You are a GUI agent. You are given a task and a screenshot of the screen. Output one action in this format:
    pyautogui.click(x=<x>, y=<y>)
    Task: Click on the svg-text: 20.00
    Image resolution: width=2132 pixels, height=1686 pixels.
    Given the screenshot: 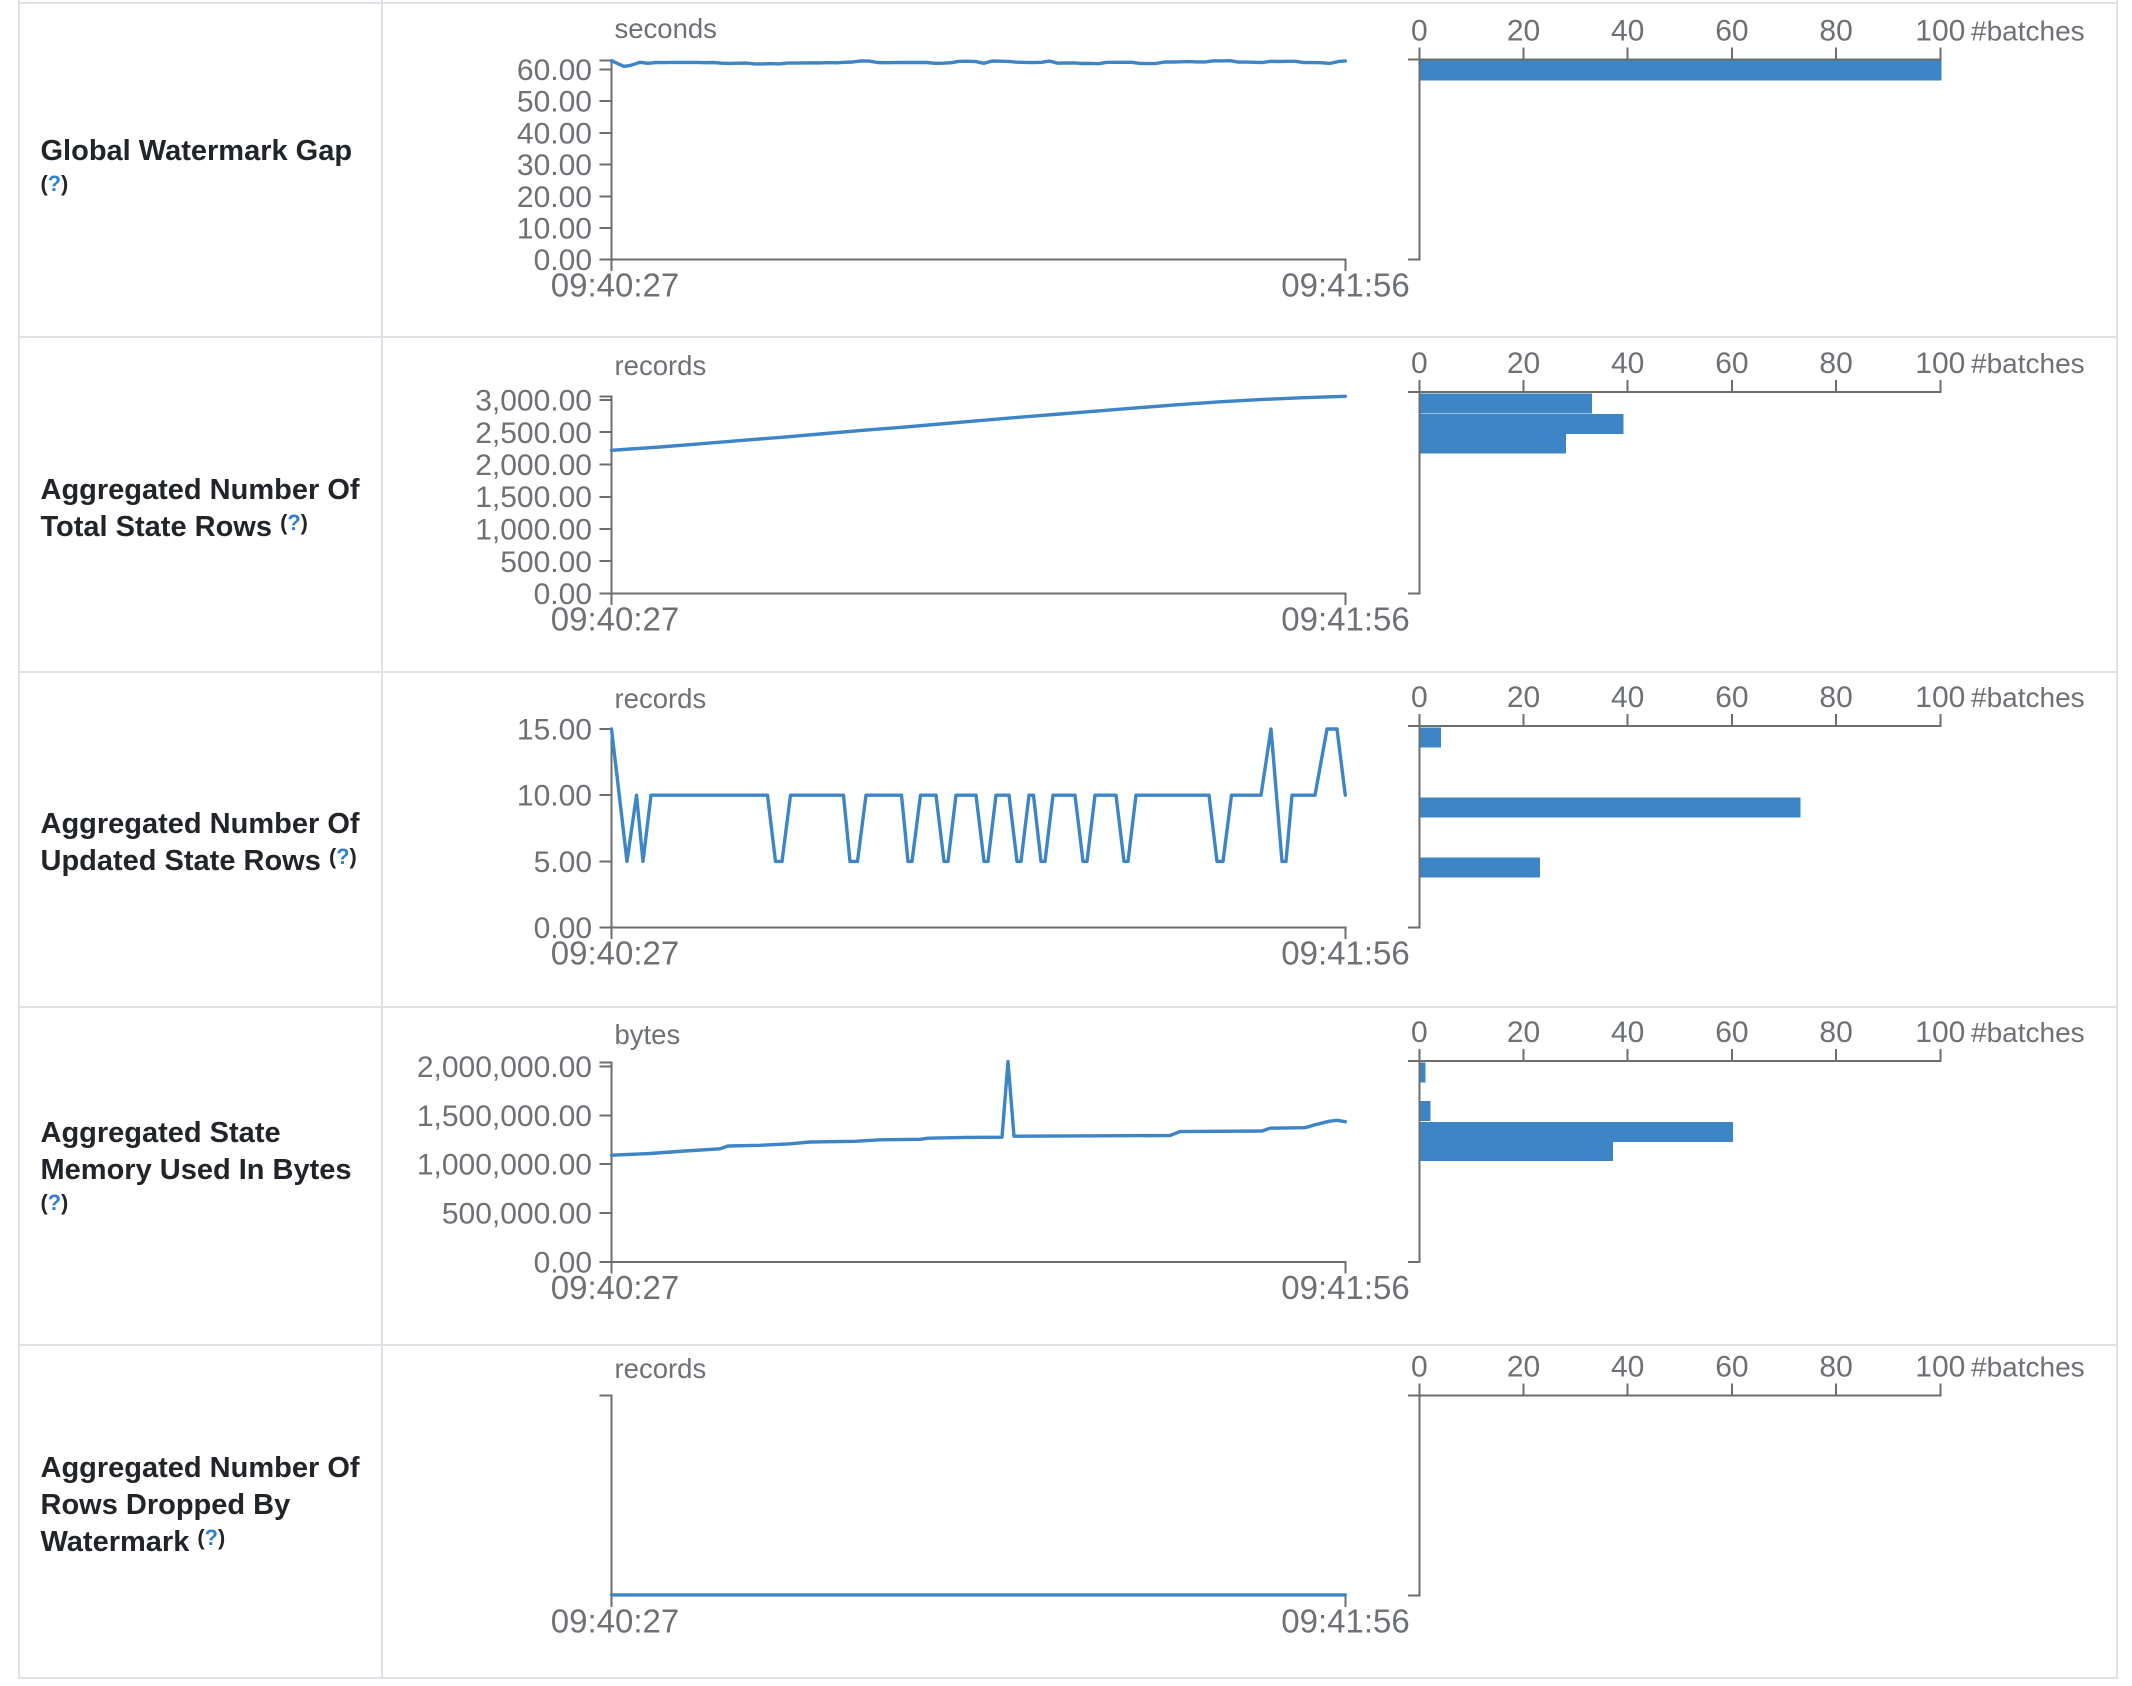 What is the action you would take?
    pyautogui.click(x=554, y=197)
    